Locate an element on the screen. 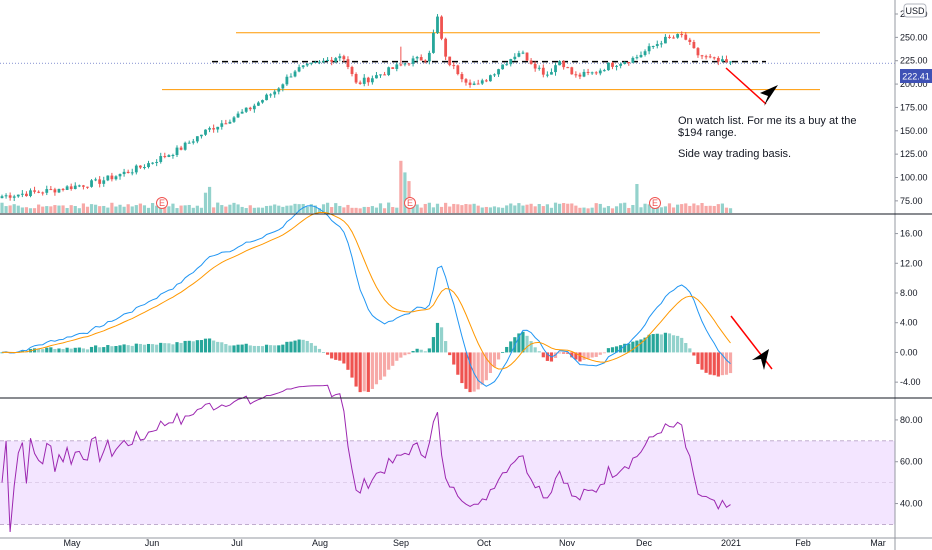  last-price-label: 222.41 is located at coordinates (916, 77).